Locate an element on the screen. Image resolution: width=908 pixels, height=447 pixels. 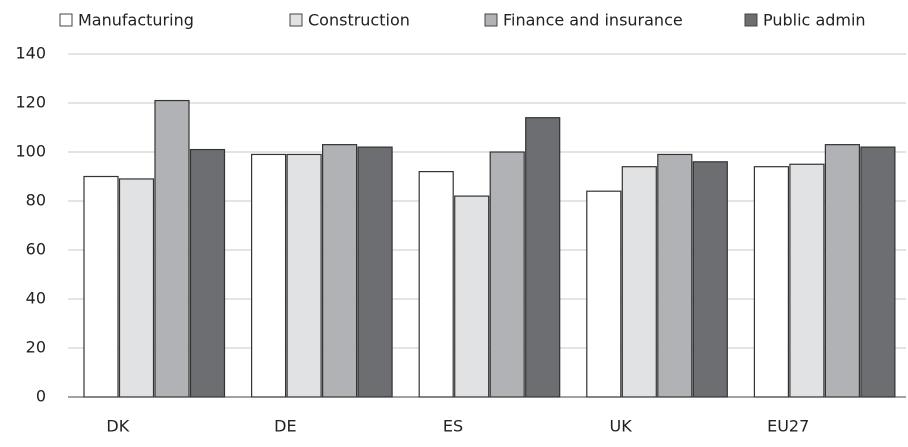
x-tick-label: DK is located at coordinates (117, 426).